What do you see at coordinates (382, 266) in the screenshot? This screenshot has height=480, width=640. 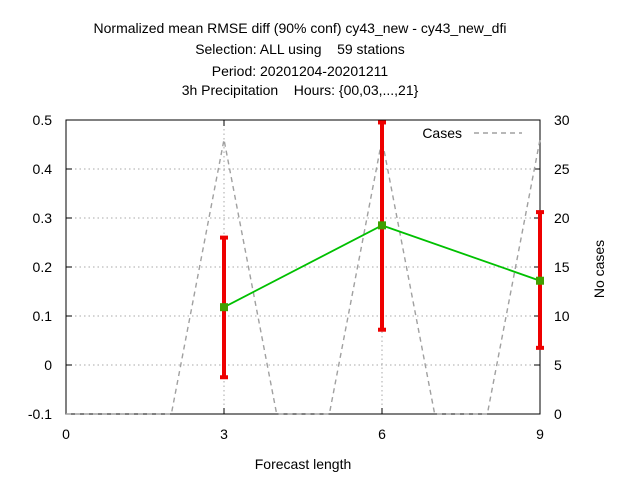 I see `diff-line-layer` at bounding box center [382, 266].